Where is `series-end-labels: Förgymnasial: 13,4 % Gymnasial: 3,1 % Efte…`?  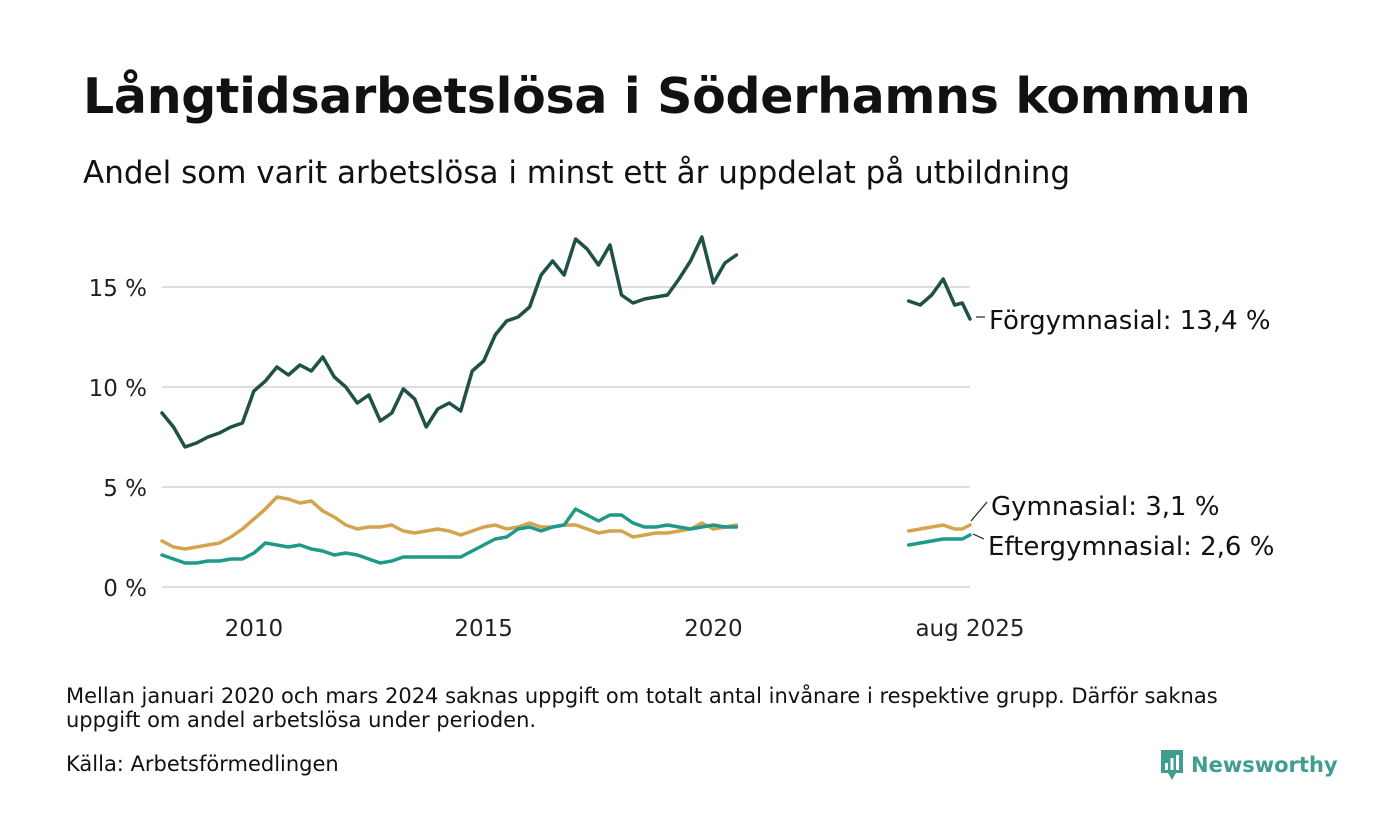
series-end-labels: Förgymnasial: 13,4 % Gymnasial: 3,1 % Efte… is located at coordinates (1122, 434).